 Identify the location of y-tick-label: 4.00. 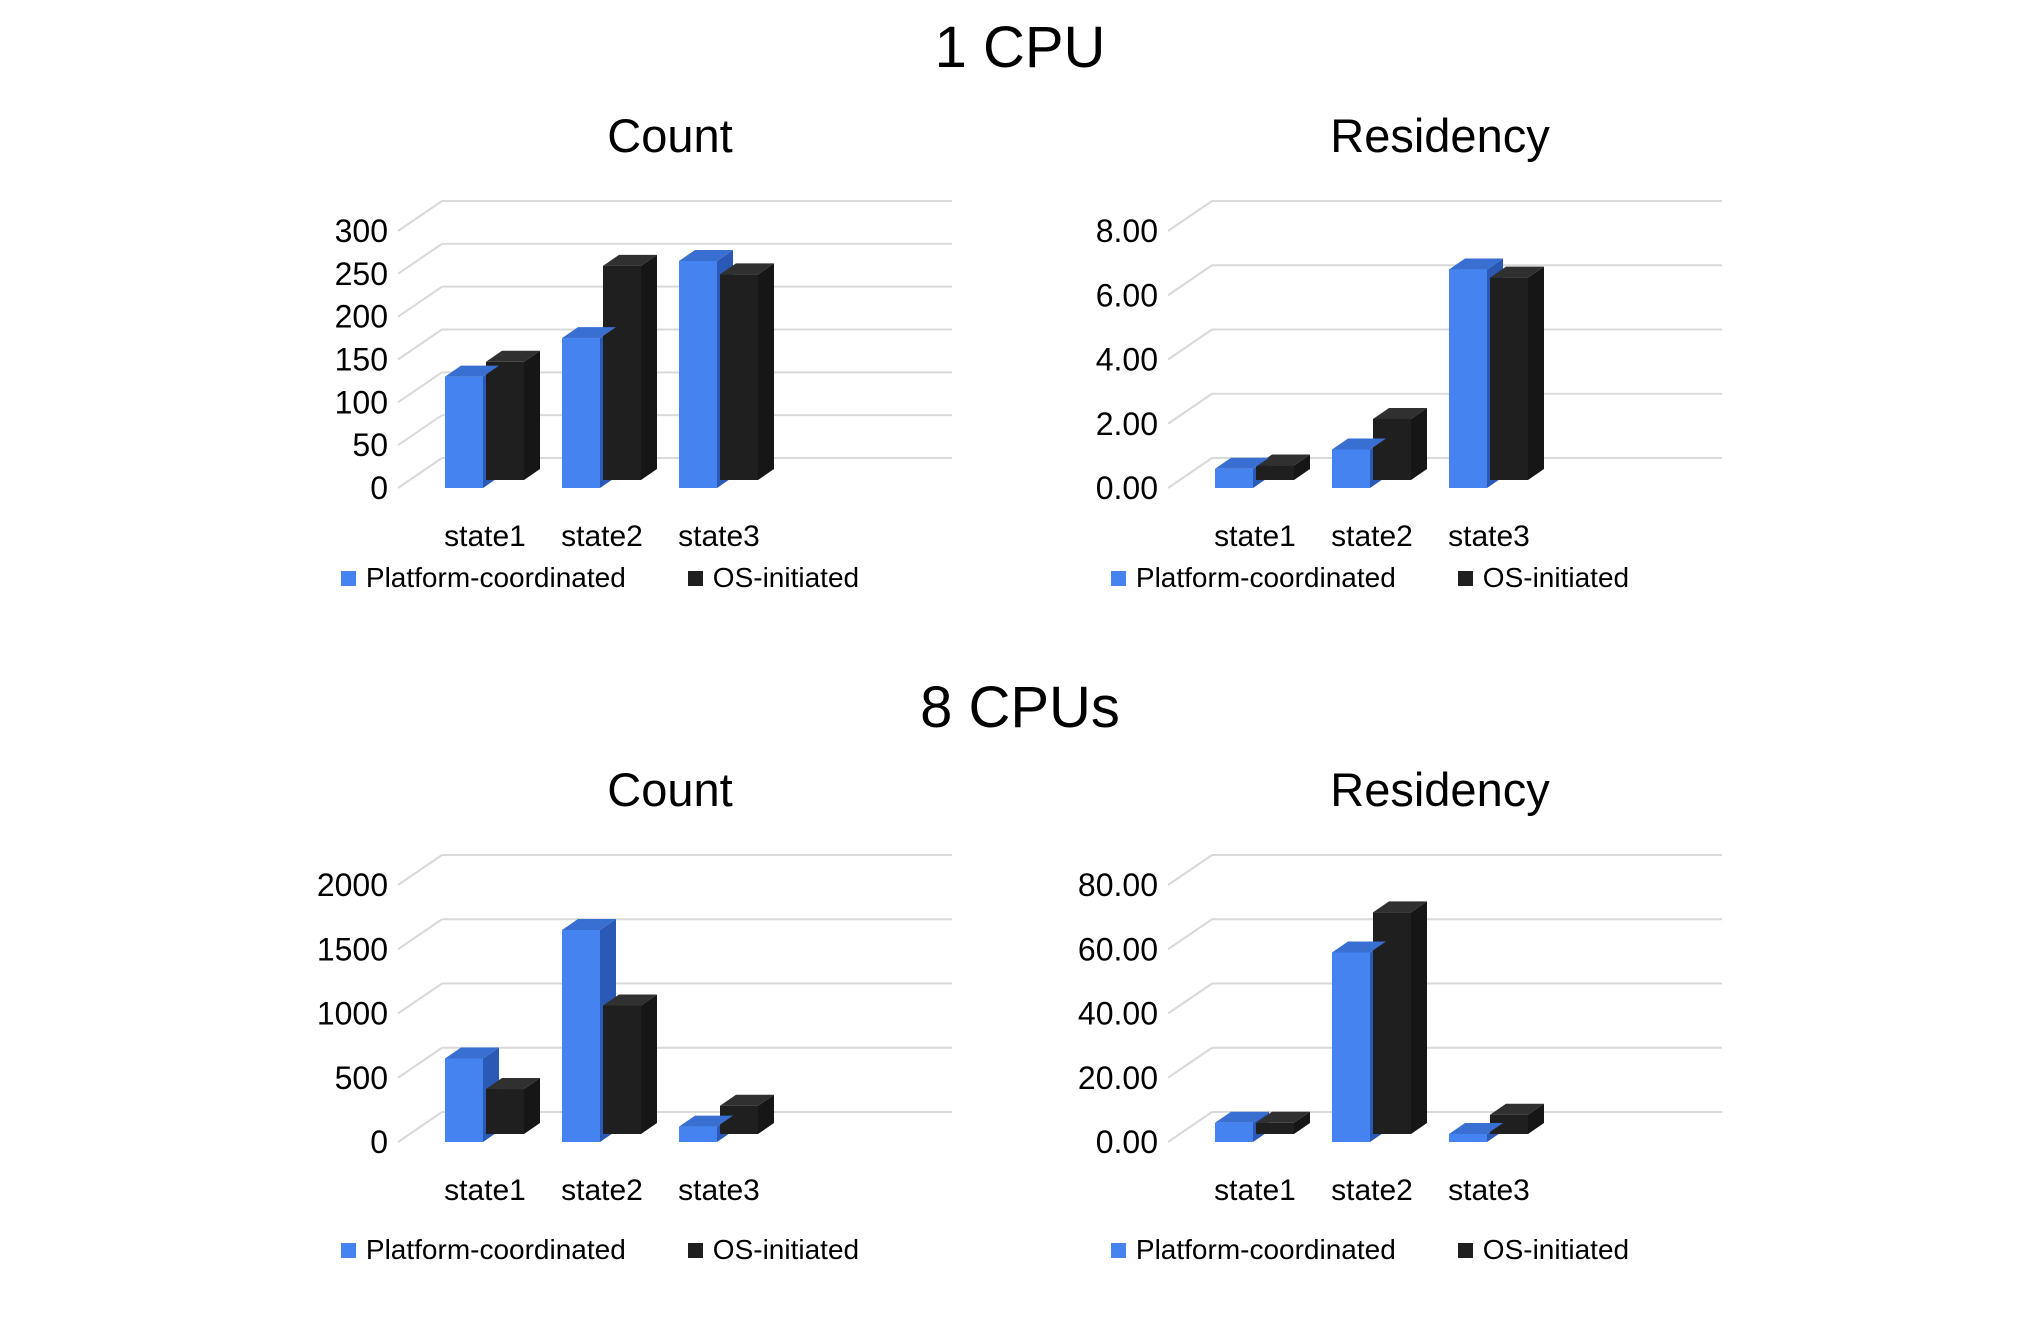
(1127, 360).